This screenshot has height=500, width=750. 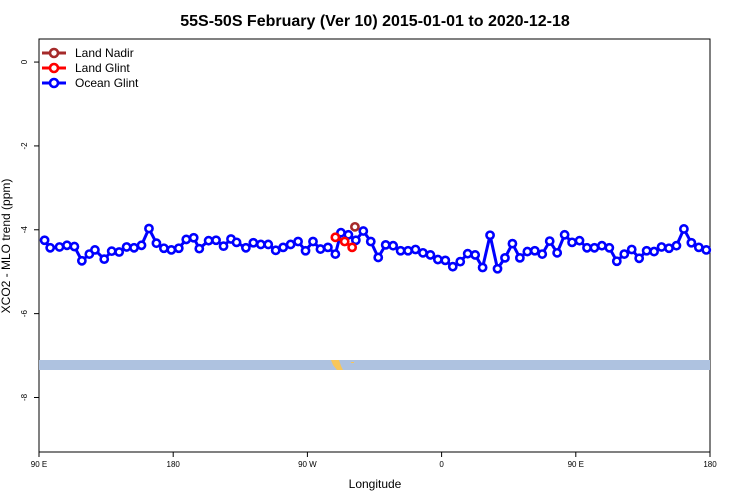 I want to click on y-tick-label: -8, so click(x=24, y=397).